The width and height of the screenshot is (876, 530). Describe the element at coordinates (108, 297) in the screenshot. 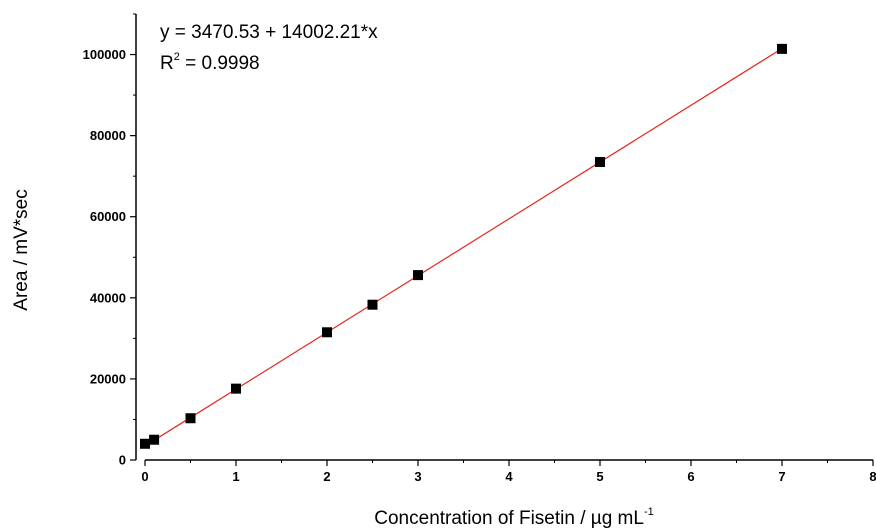

I see `y-tick-label: 40000` at that location.